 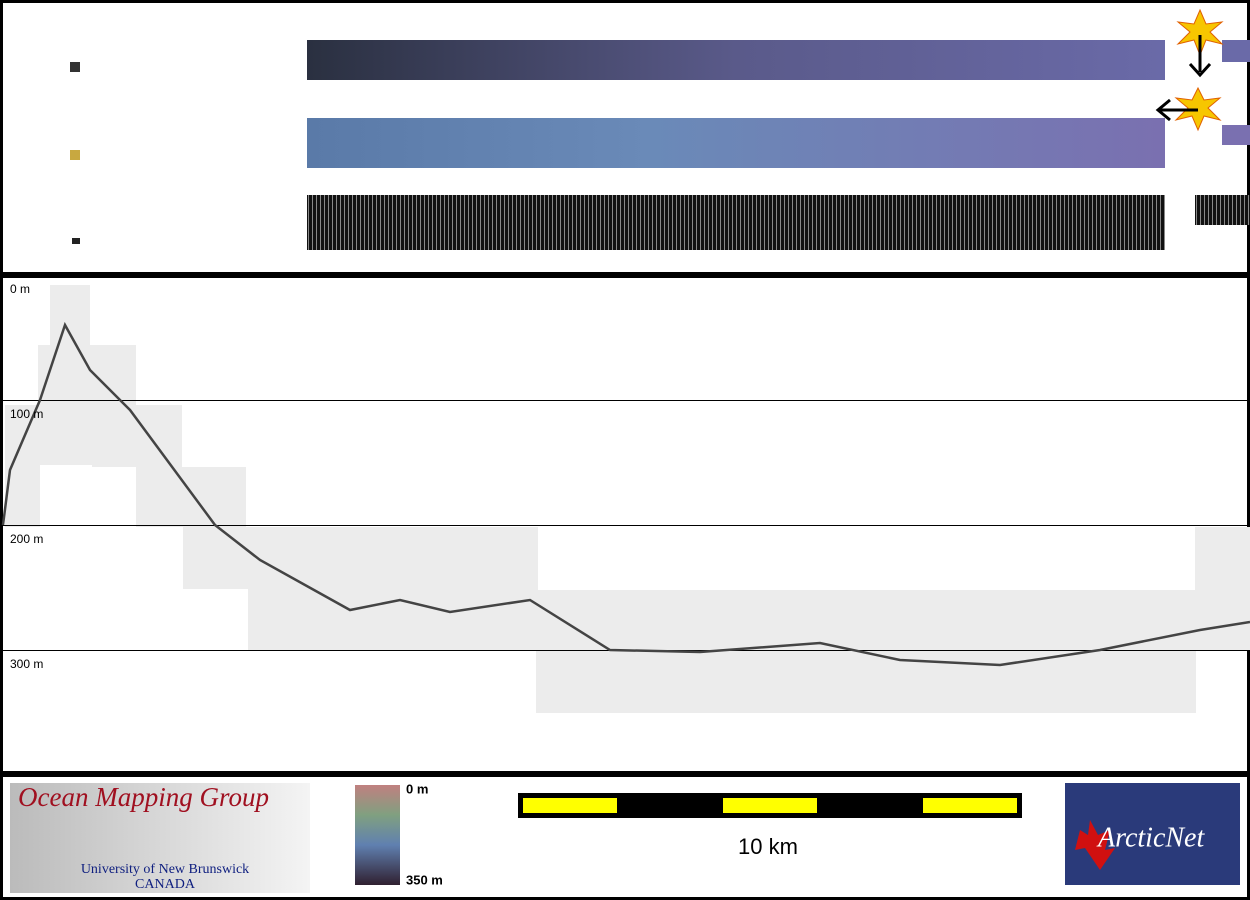 What do you see at coordinates (26, 539) in the screenshot?
I see `depth-label: 200 m` at bounding box center [26, 539].